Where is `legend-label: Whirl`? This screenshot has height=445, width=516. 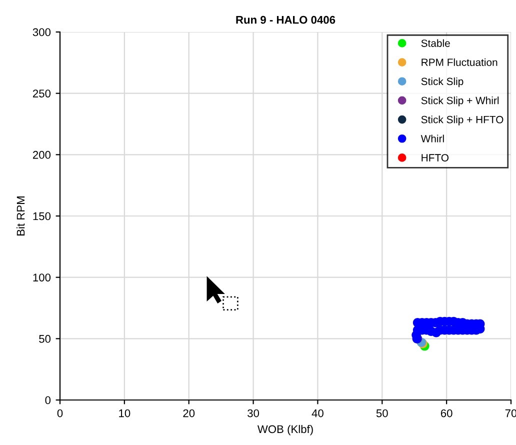
legend-label: Whirl is located at coordinates (432, 138).